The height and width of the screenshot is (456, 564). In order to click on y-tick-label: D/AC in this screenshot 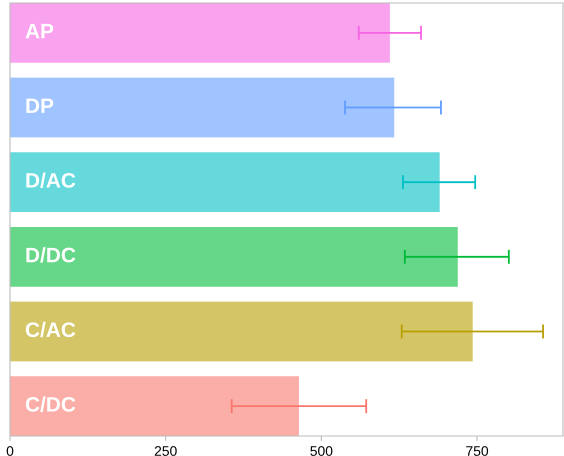, I will do `click(51, 180)`.